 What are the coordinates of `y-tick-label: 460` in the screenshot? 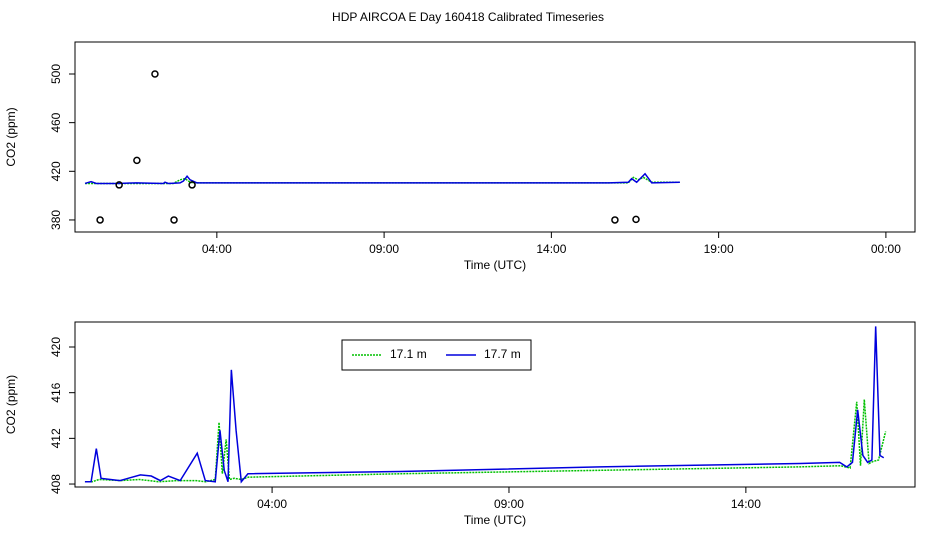 It's located at (56, 122).